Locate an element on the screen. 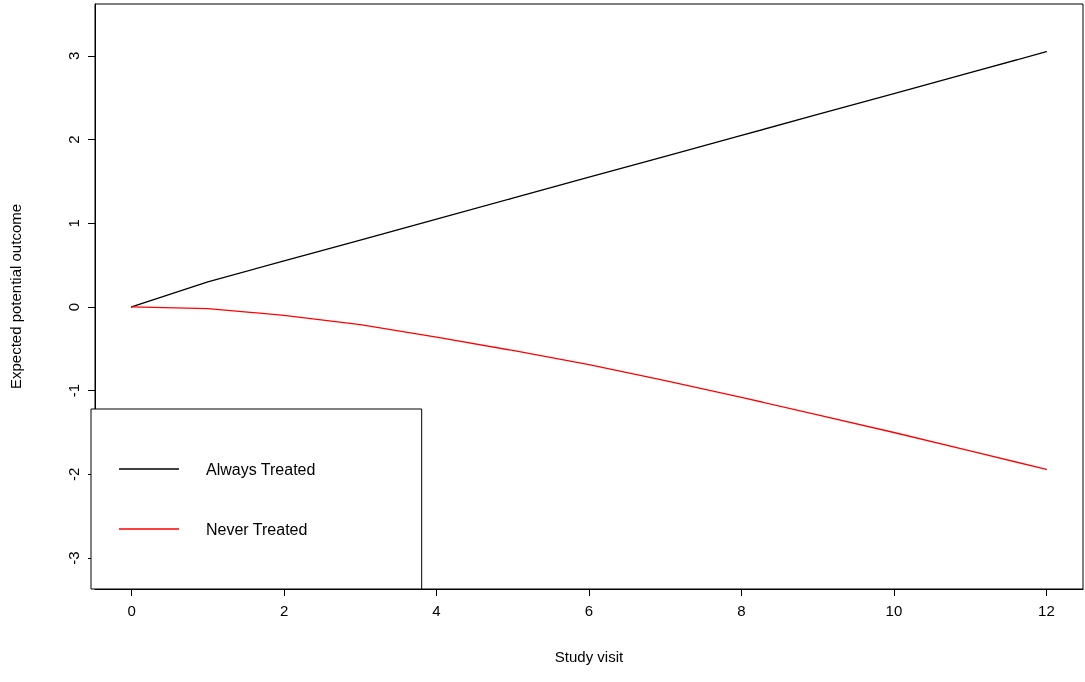 The width and height of the screenshot is (1085, 682). x-tick-label: 8 is located at coordinates (741, 610).